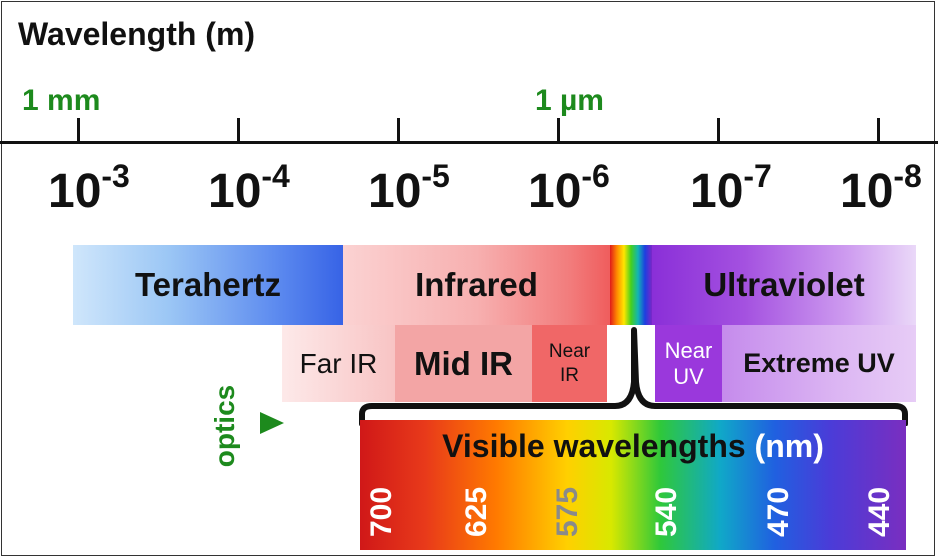  Describe the element at coordinates (688, 363) in the screenshot. I see `band-near-uv: Near UV` at that location.